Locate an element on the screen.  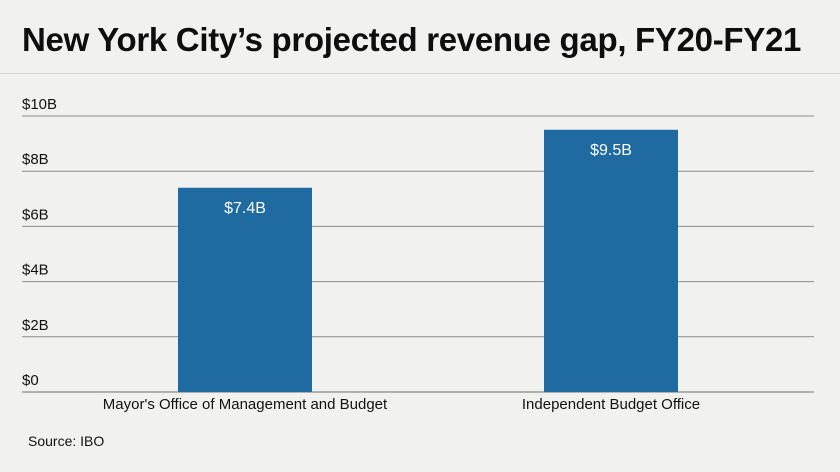
x-category-label: Independent Budget Office is located at coordinates (611, 404).